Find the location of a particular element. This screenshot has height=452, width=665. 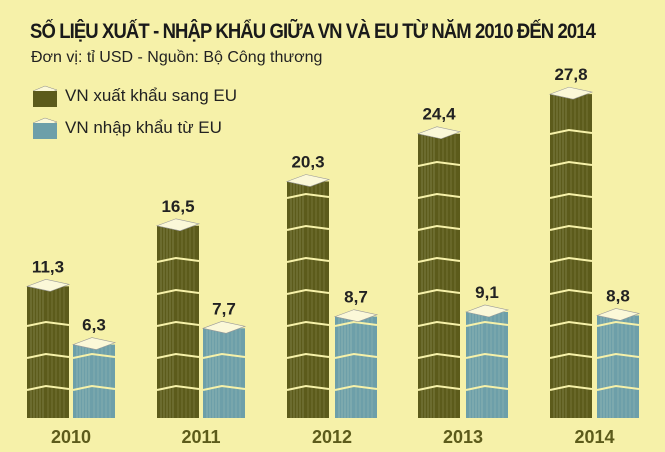

bar-import-2014 is located at coordinates (618, 363).